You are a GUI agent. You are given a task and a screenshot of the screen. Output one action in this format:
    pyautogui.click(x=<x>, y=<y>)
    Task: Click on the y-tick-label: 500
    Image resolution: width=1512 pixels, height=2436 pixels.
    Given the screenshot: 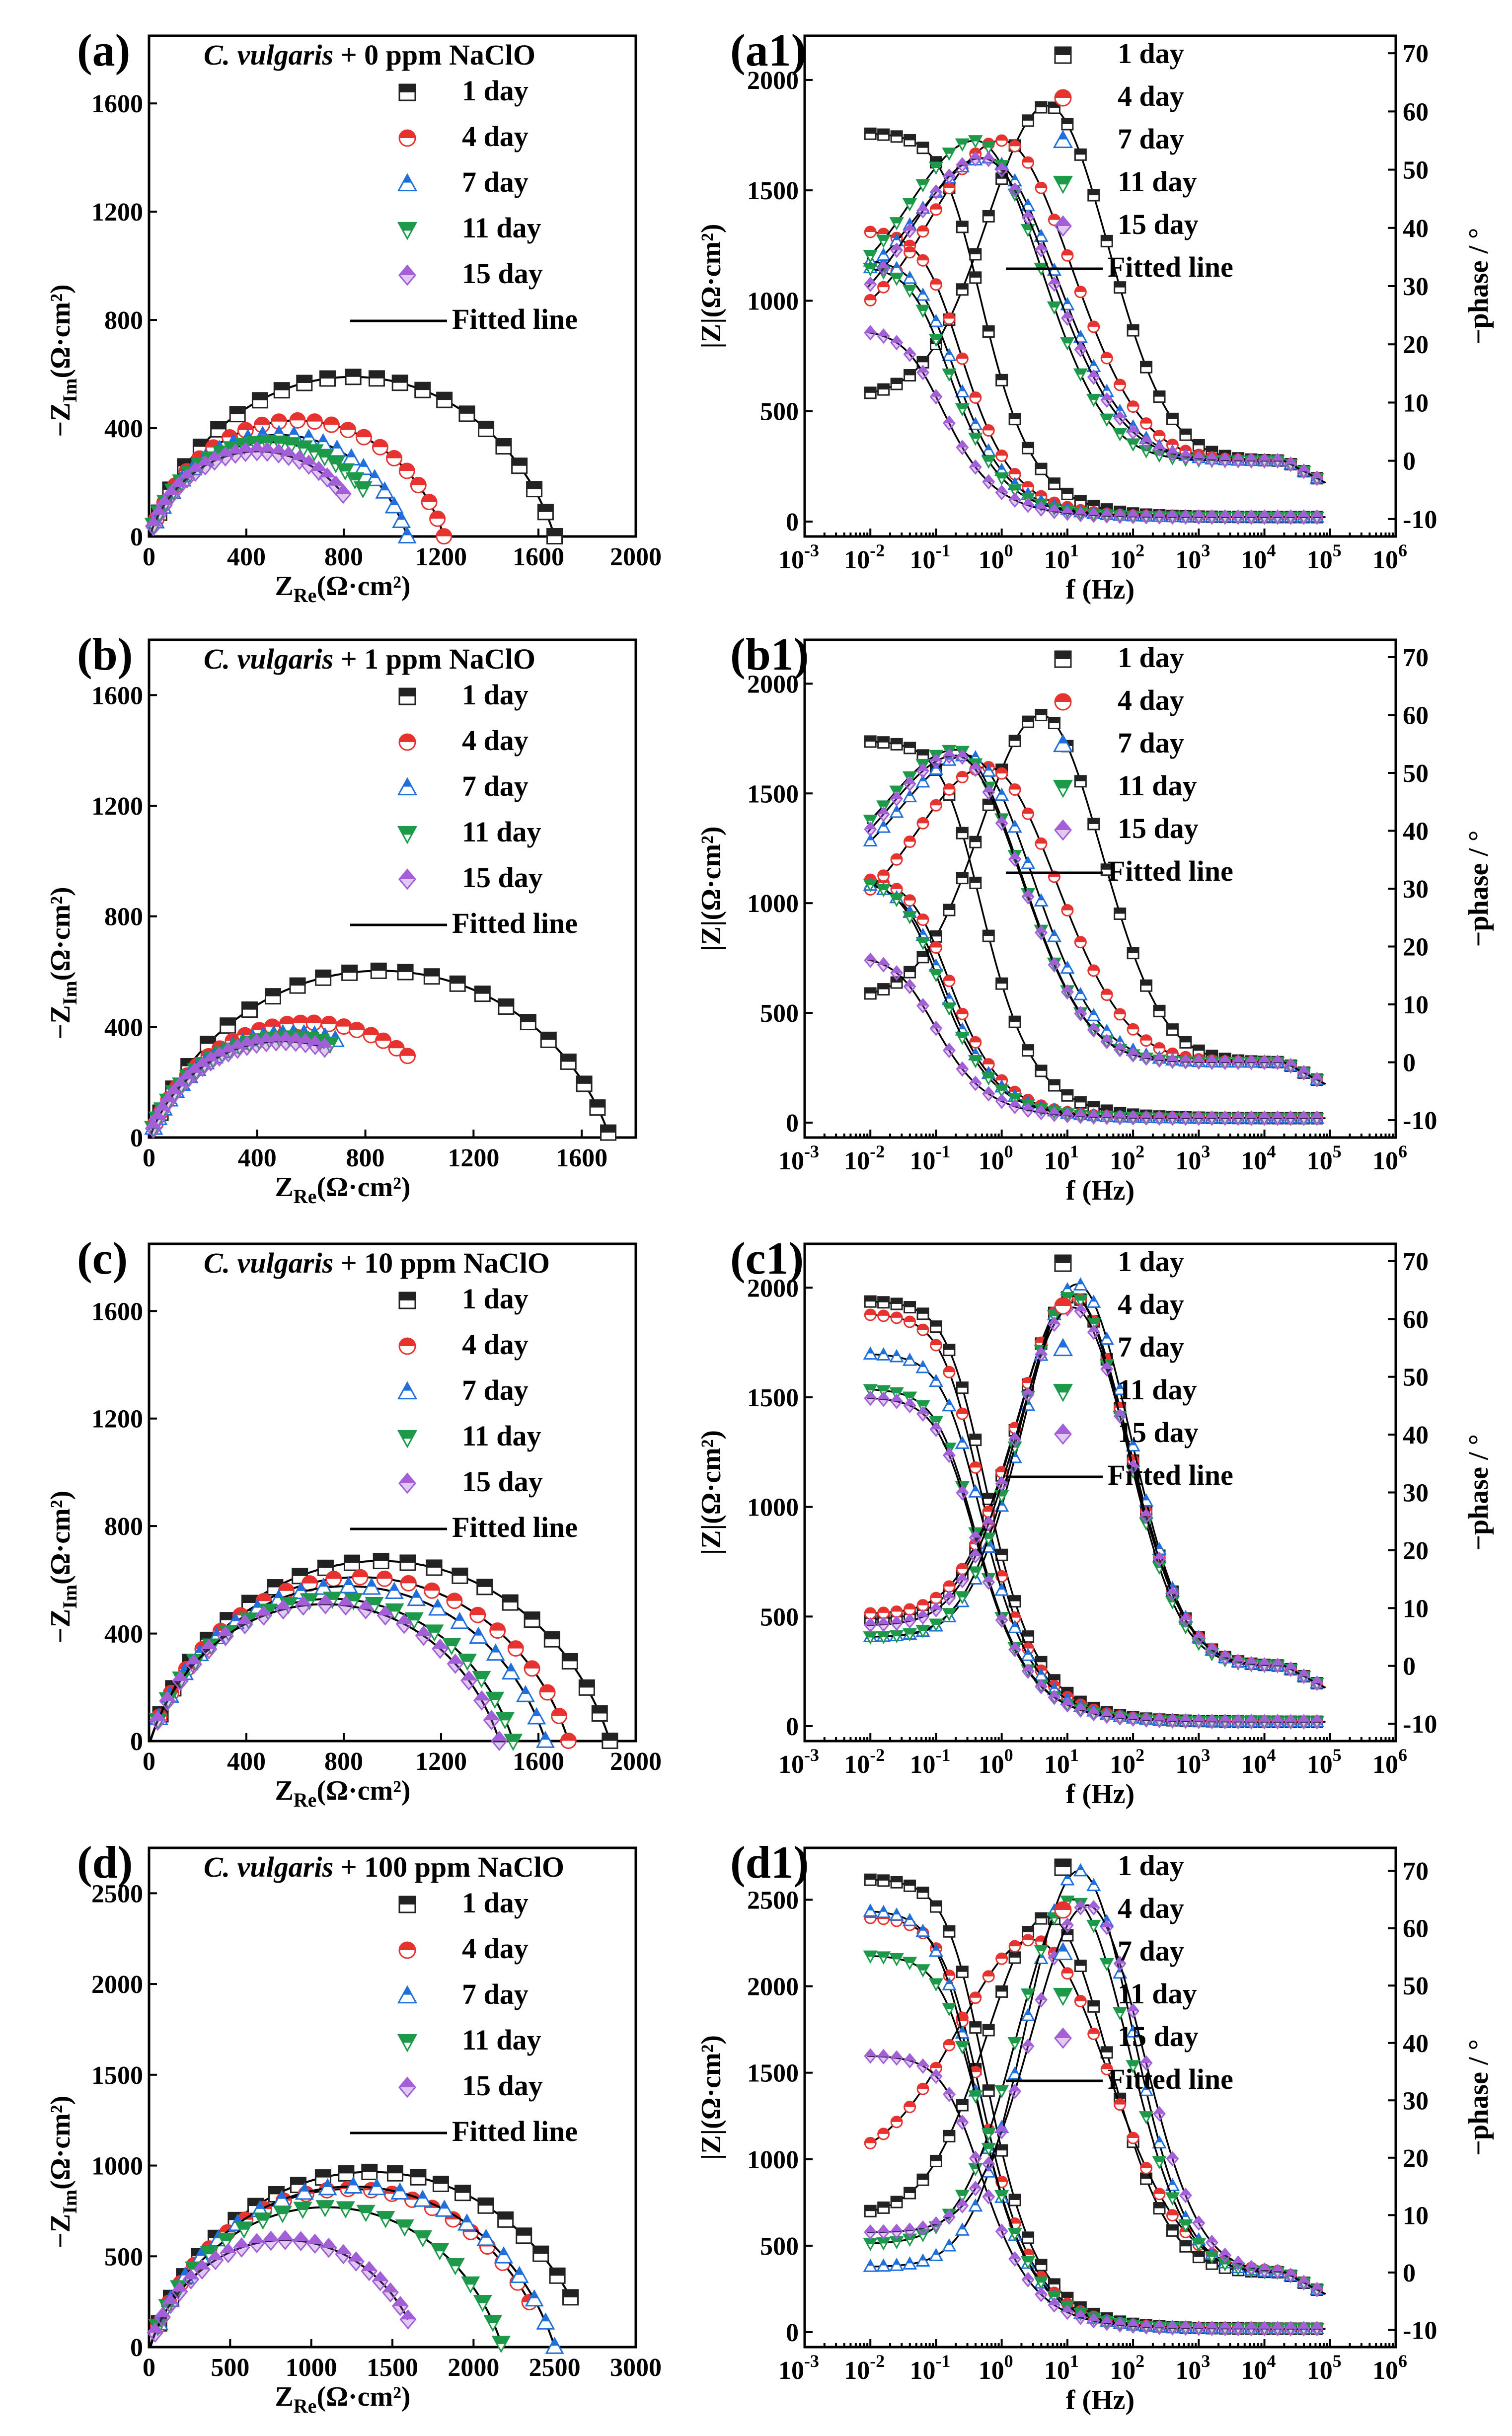 What is the action you would take?
    pyautogui.click(x=779, y=412)
    